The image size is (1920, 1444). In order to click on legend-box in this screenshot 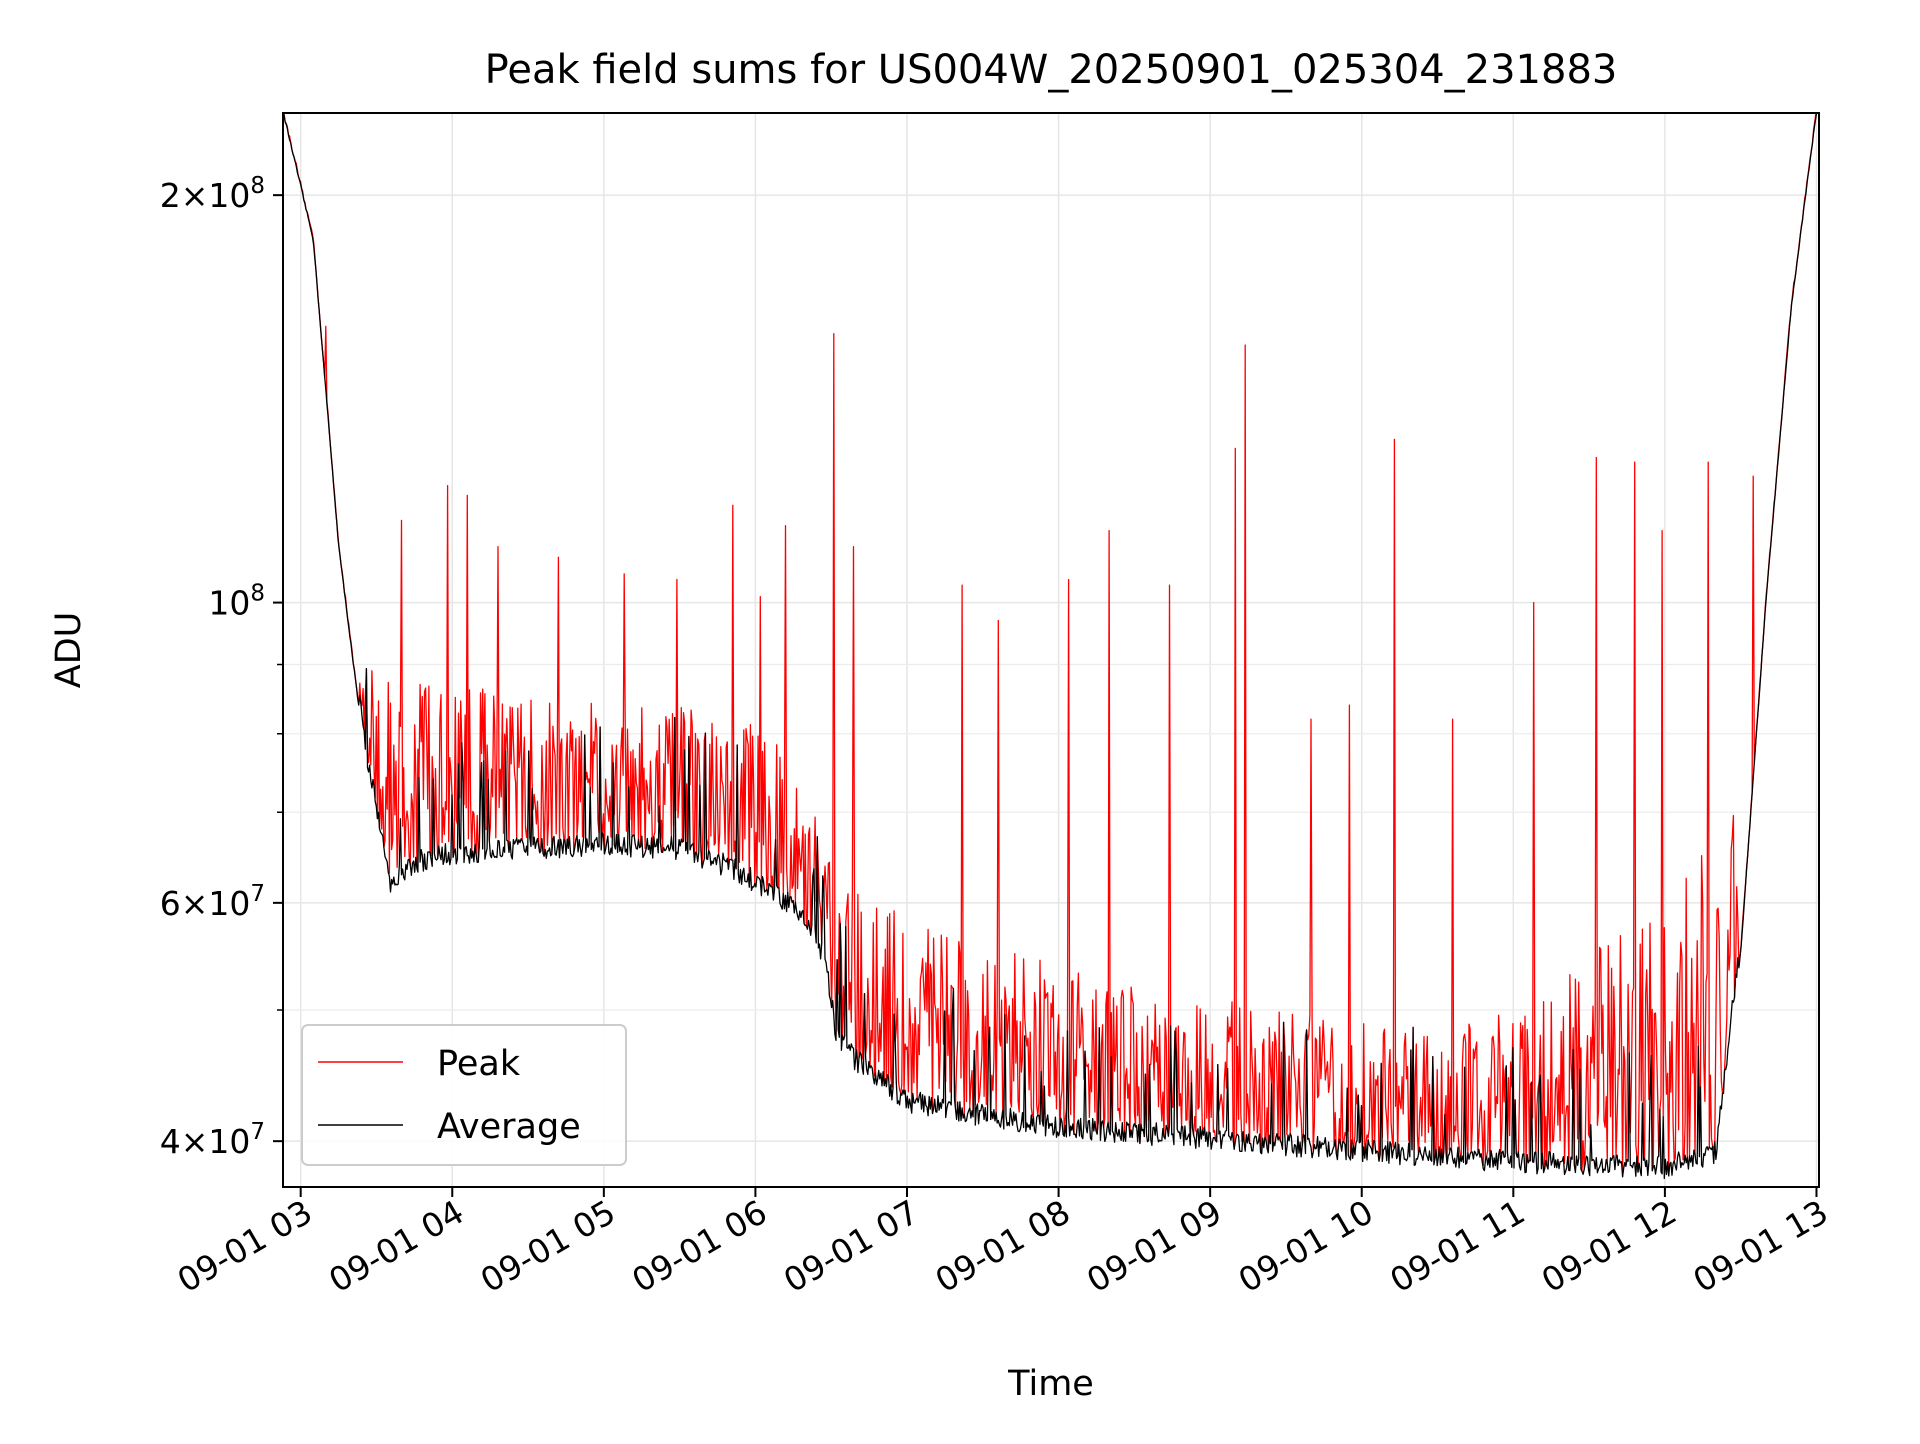, I will do `click(464, 1095)`.